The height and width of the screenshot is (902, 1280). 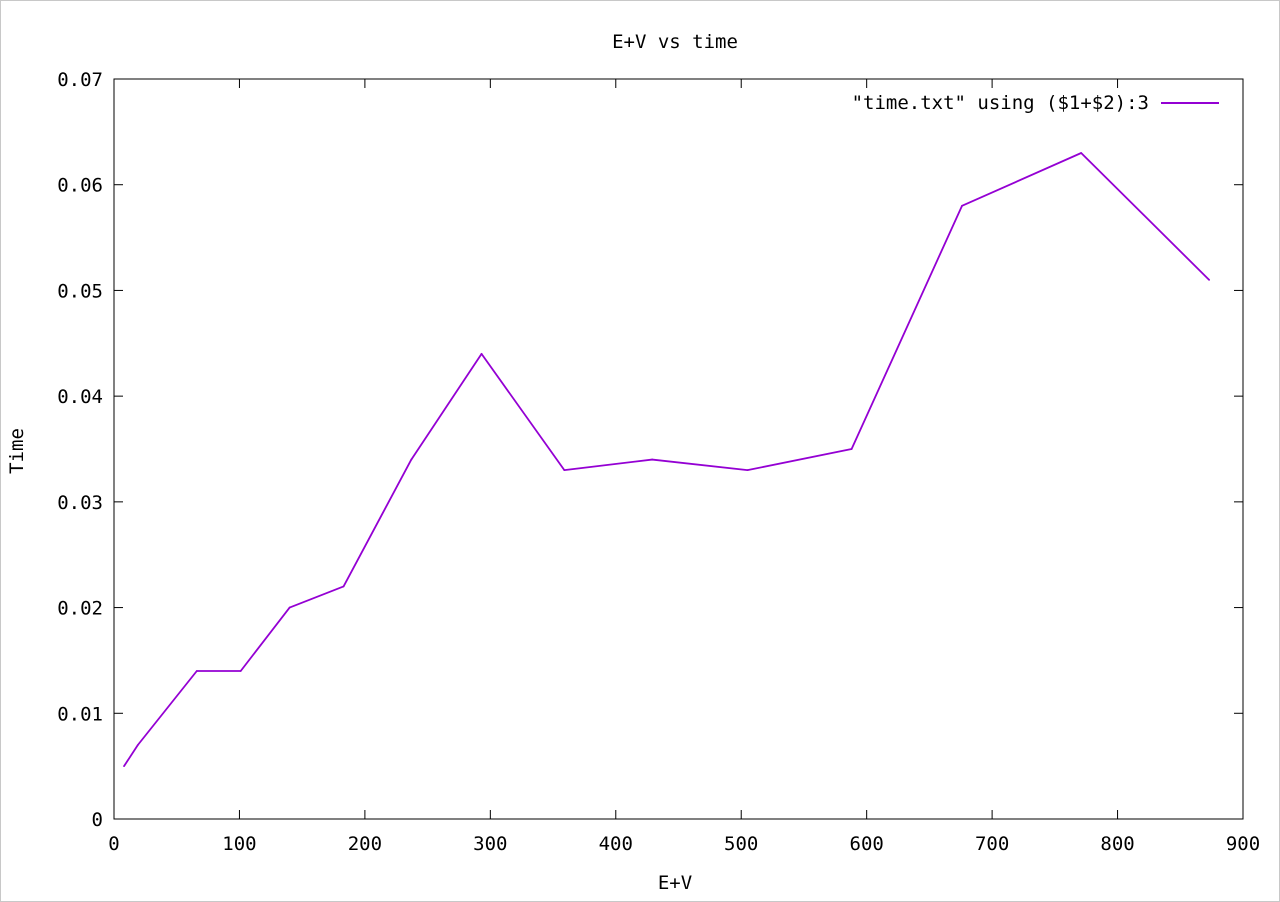 What do you see at coordinates (80, 609) in the screenshot?
I see `y-tick-label: 0.02` at bounding box center [80, 609].